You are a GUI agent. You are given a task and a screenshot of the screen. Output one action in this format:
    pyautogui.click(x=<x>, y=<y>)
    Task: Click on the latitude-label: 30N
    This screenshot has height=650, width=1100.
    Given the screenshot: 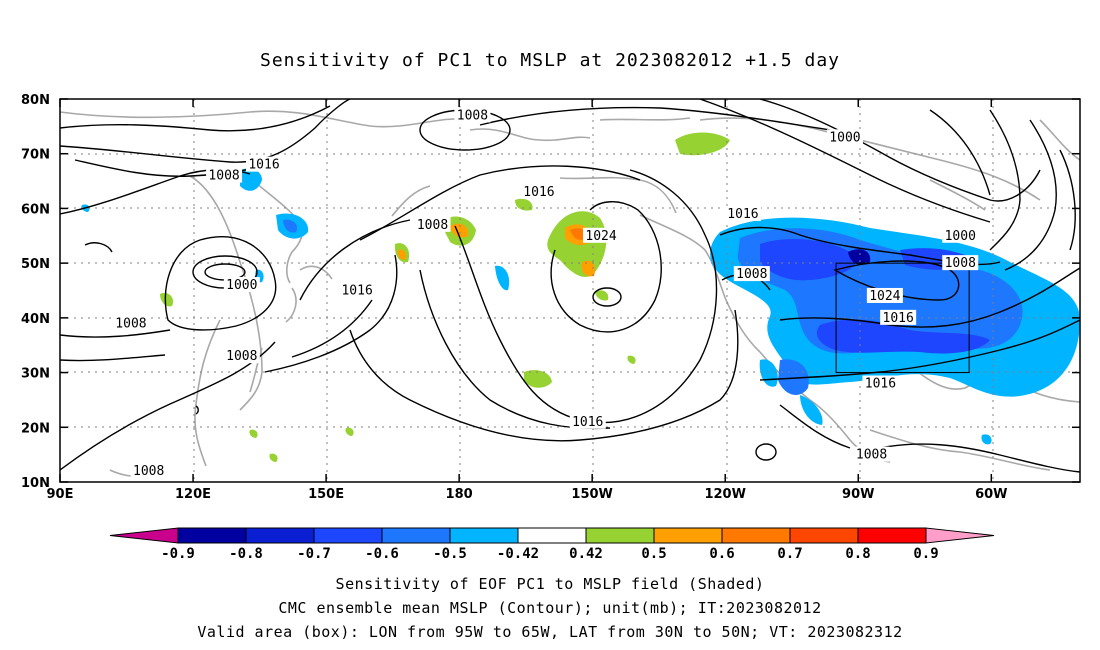 What is the action you would take?
    pyautogui.click(x=35, y=374)
    